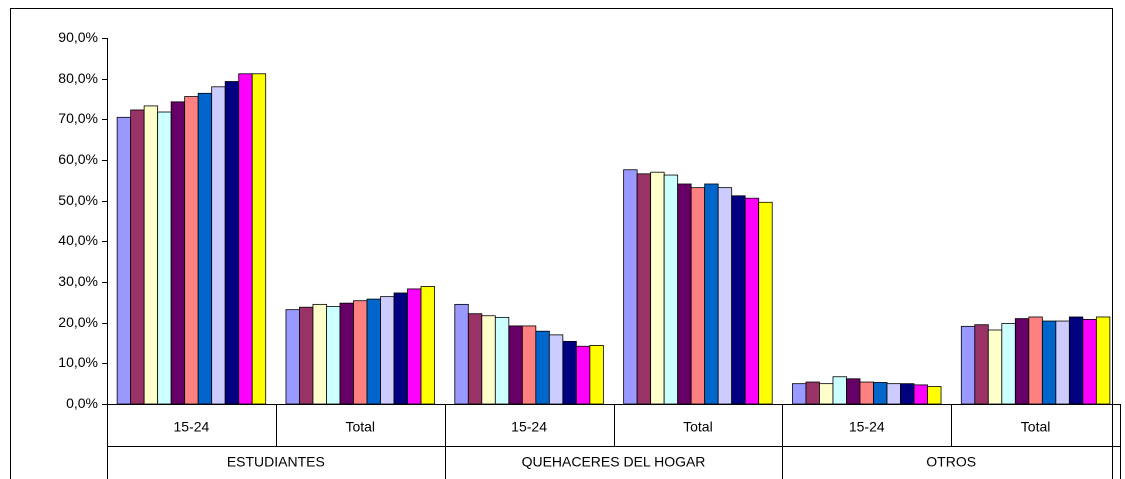  I want to click on y-tick-label: 70,0%, so click(78, 118).